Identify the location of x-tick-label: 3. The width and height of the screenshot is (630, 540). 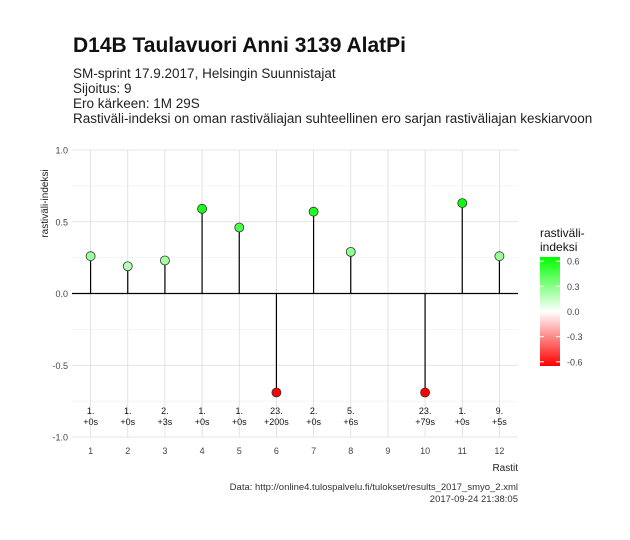
(164, 451).